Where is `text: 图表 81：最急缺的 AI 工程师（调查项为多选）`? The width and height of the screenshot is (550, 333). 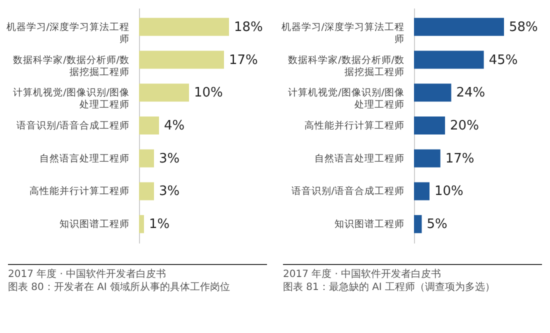
text: 图表 81：最急缺的 AI 工程师（调查项为多选） is located at coordinates (389, 287).